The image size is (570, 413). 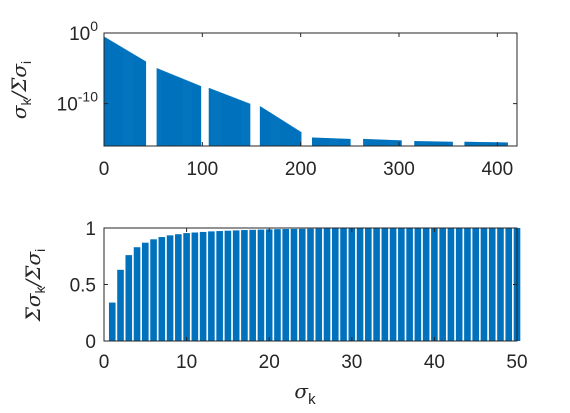 I want to click on x-tick-label: 400, so click(x=497, y=169).